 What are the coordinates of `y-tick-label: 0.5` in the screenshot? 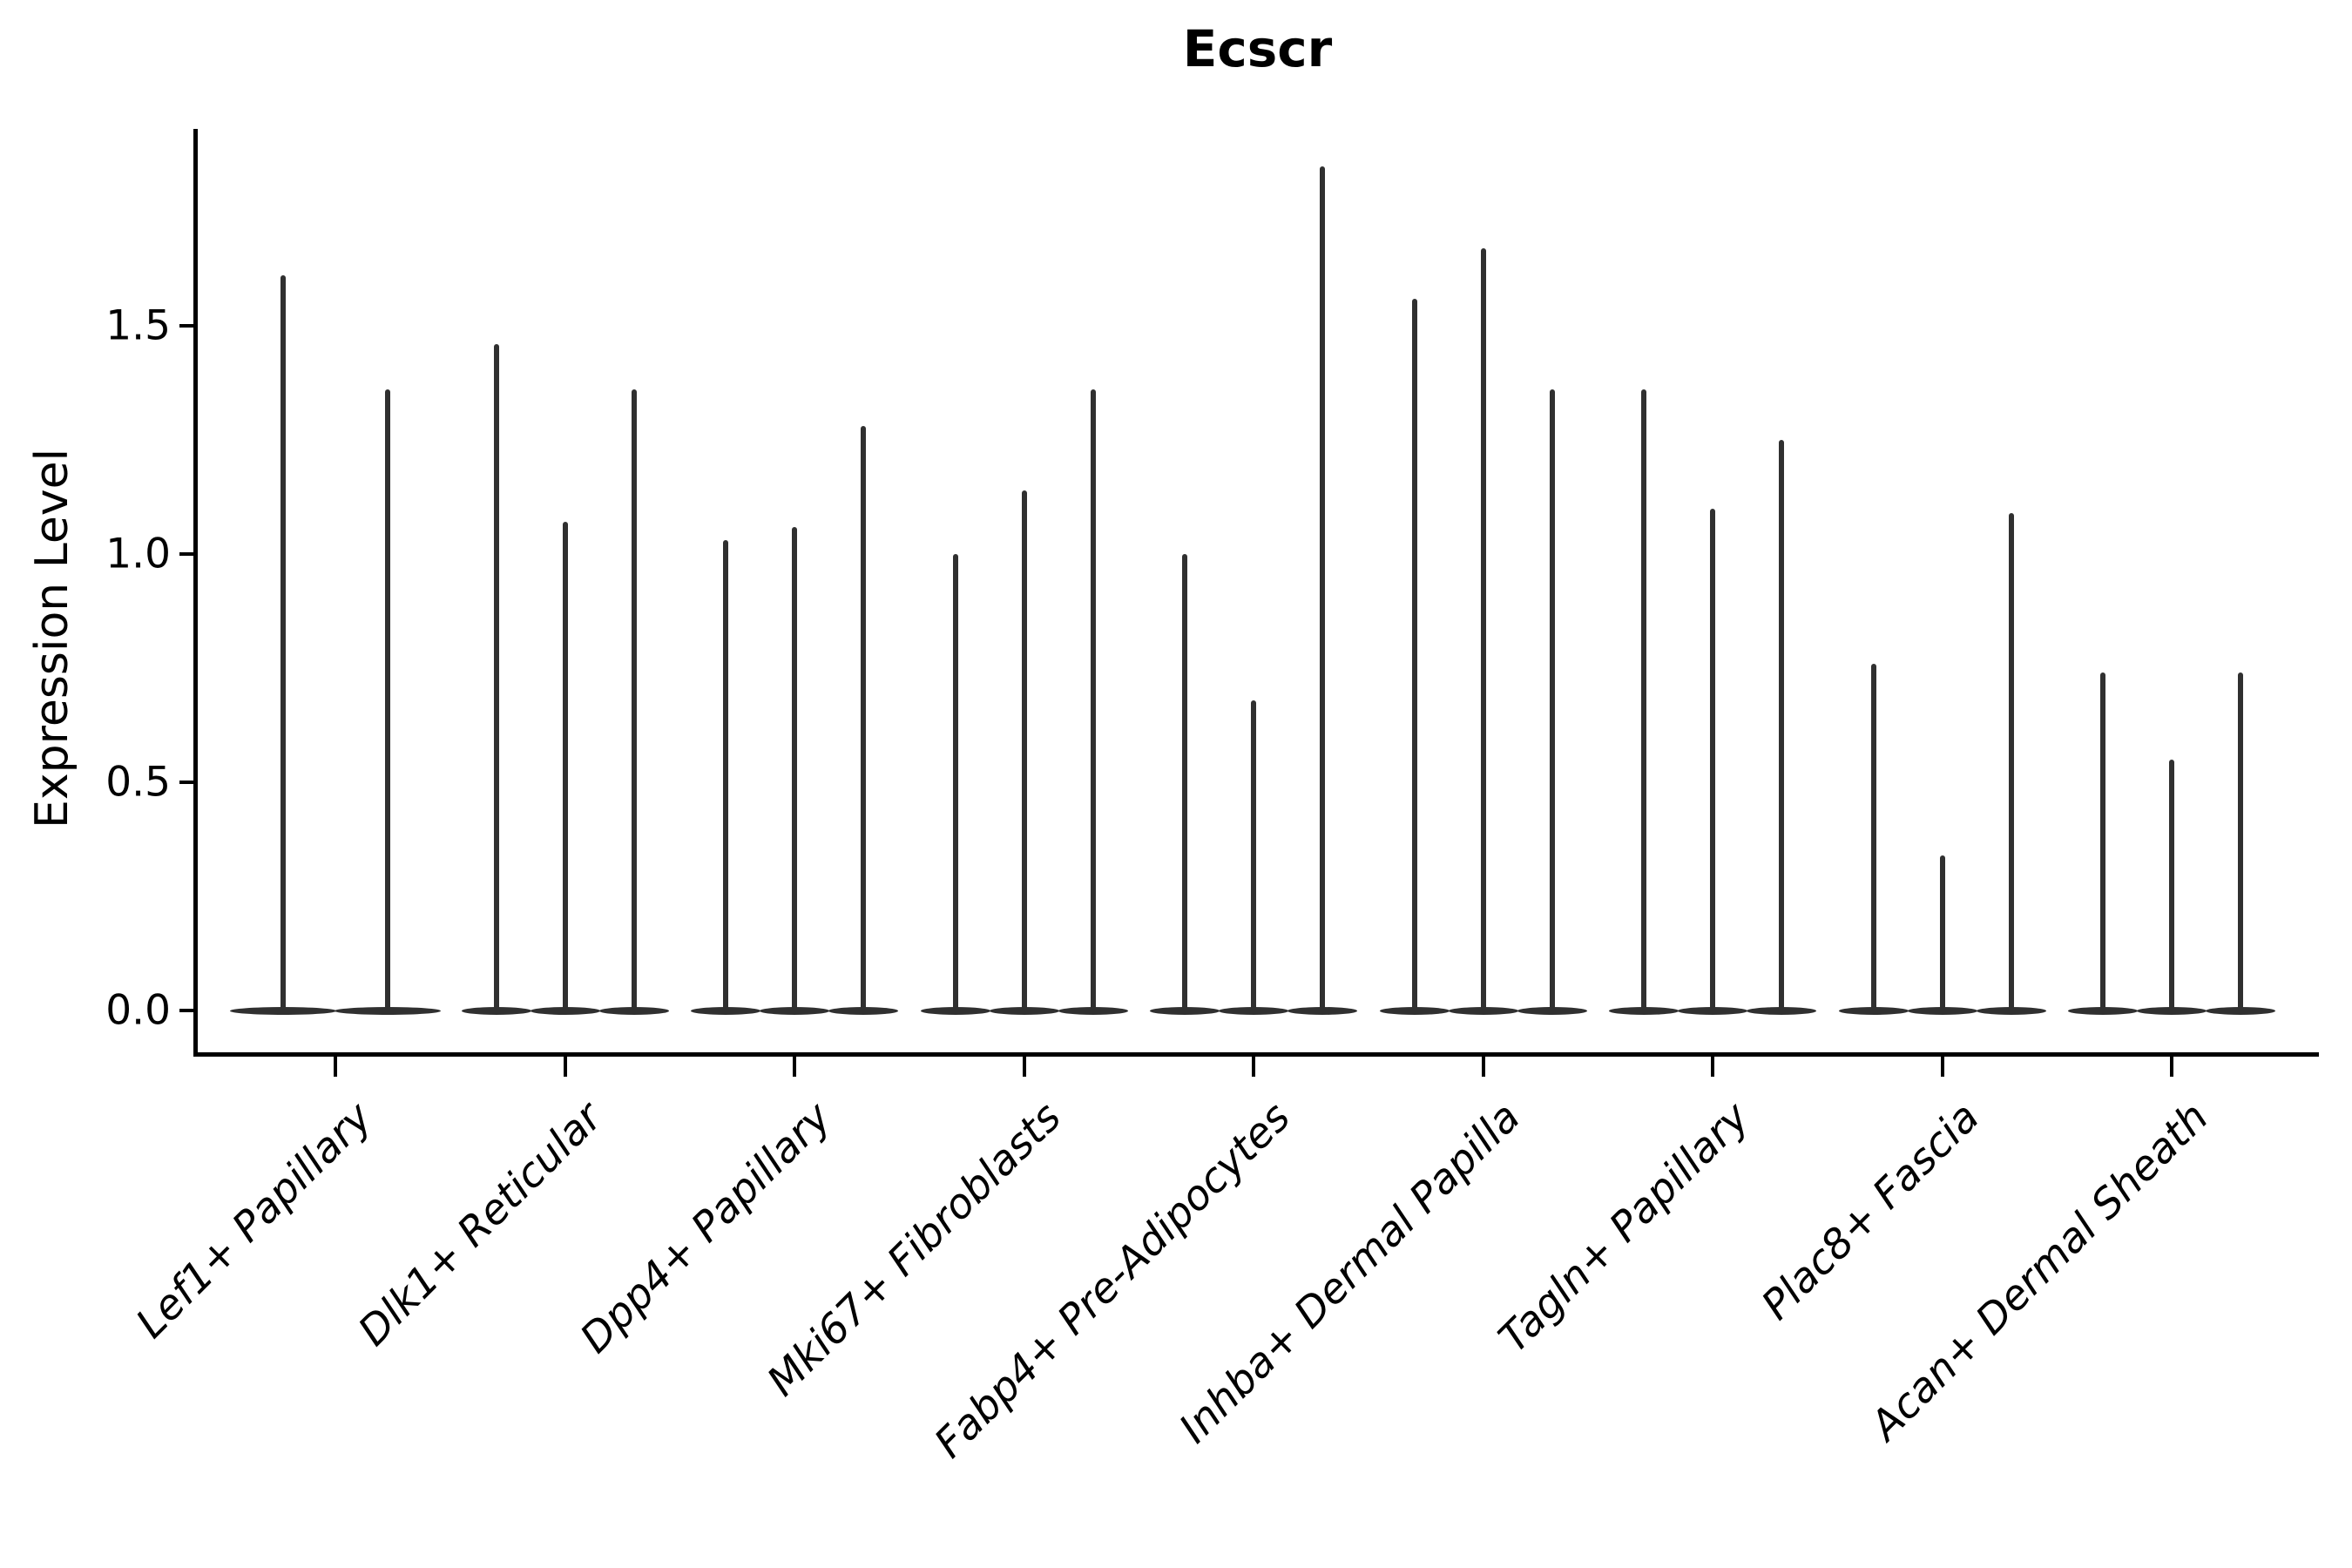 It's located at (138, 782).